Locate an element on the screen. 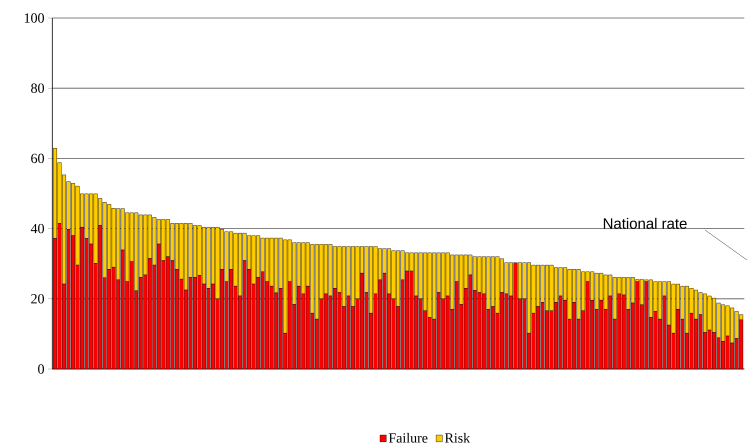 This screenshot has height=448, width=749. y-tick-label: 60 is located at coordinates (37, 159).